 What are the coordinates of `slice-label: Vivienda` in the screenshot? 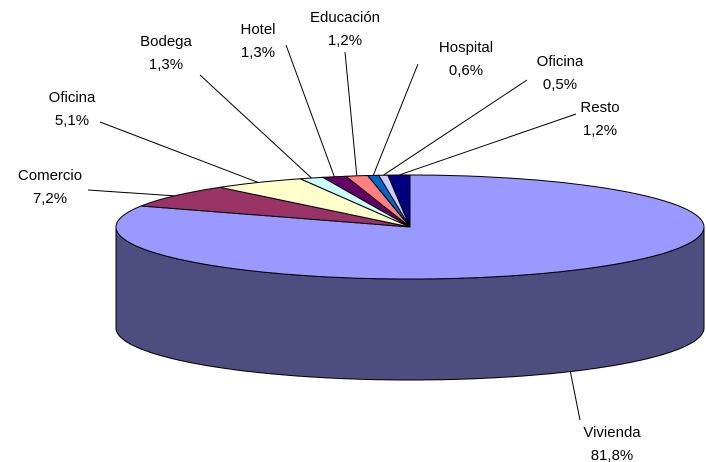 It's located at (612, 432).